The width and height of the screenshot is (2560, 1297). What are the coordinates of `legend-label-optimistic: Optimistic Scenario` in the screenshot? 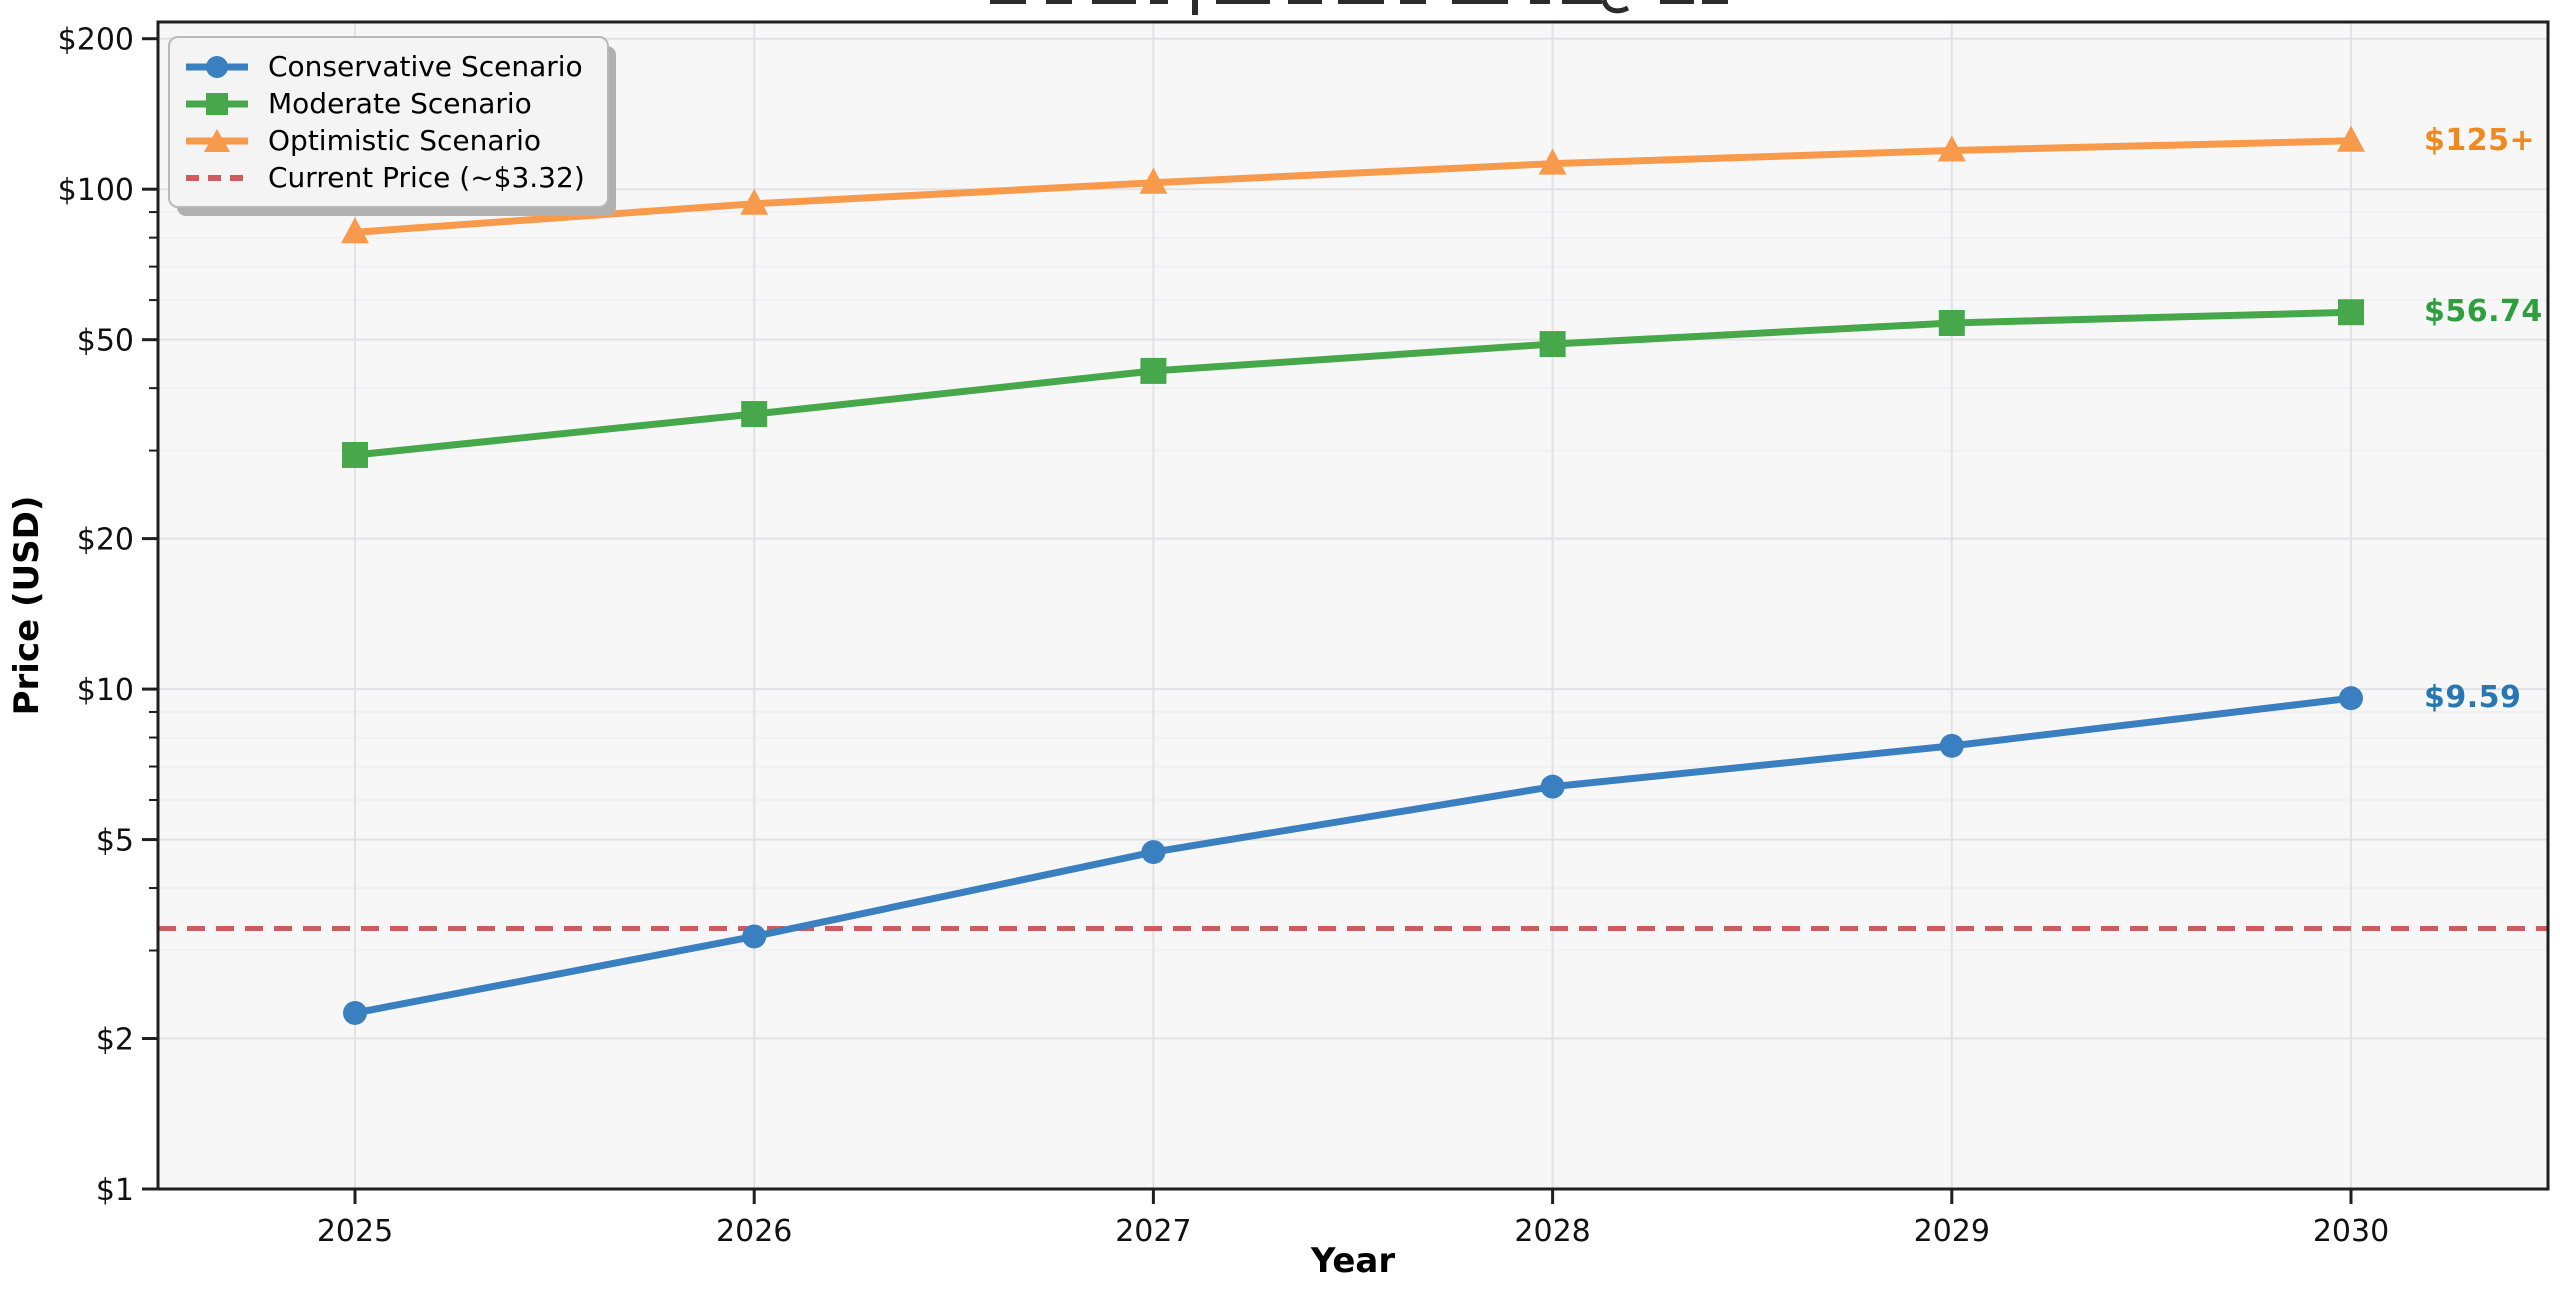 It's located at (404, 140).